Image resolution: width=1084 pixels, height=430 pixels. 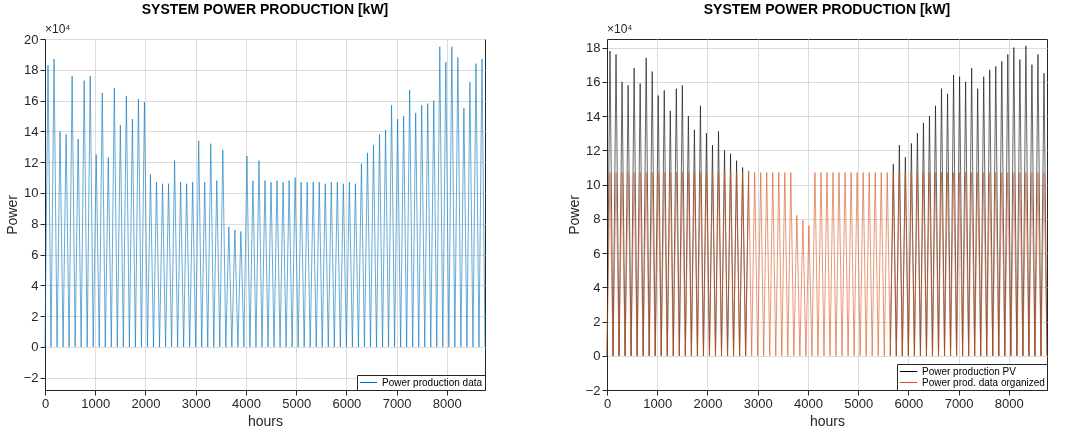 I want to click on y-tick-label: 20, so click(x=31, y=39).